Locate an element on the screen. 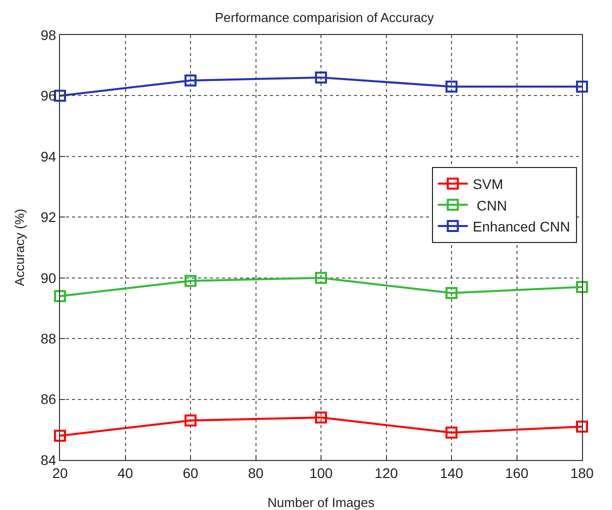 This screenshot has width=612, height=510. x-tick-label: 160 is located at coordinates (517, 472).